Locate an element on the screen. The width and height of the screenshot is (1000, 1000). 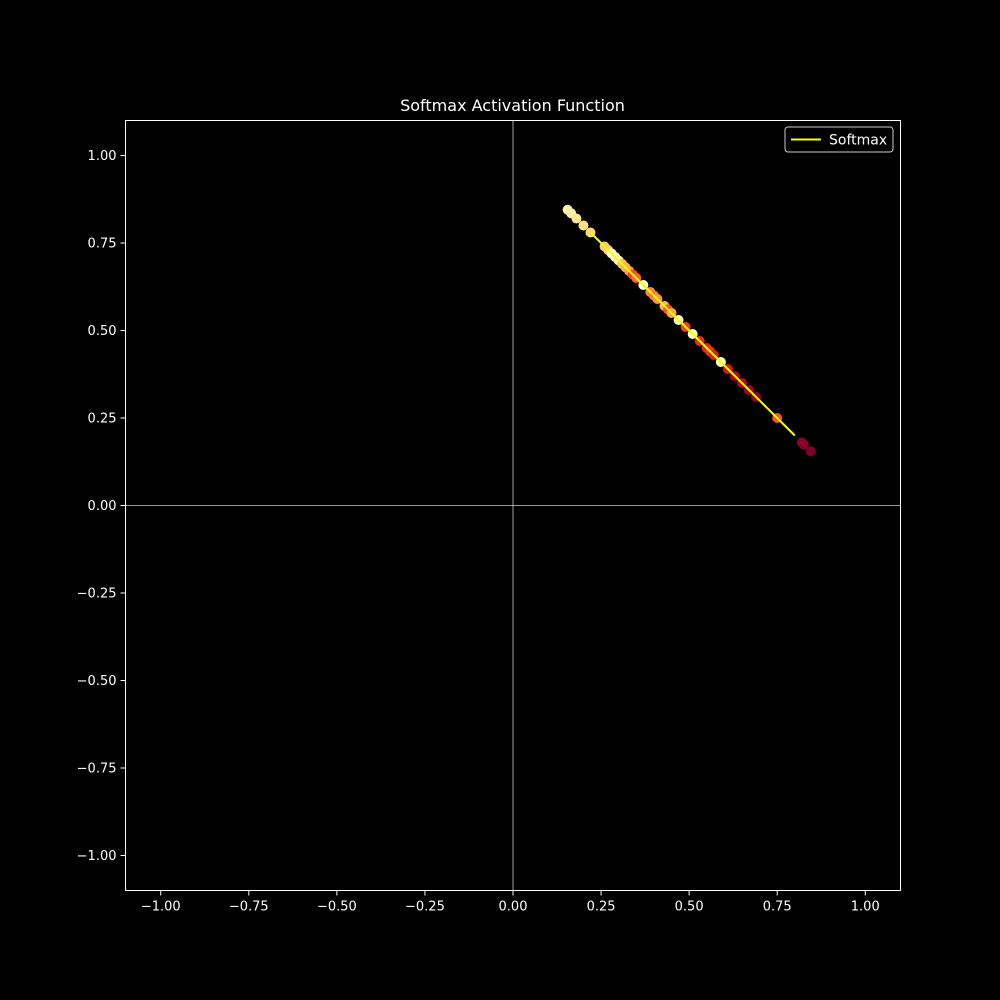
y-tick-label-0: 1.00 is located at coordinates (102, 156).